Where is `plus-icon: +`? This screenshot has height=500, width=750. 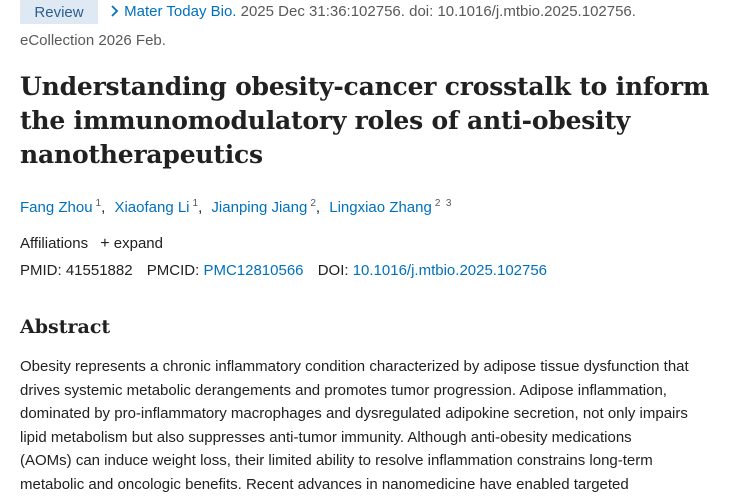
plus-icon: + is located at coordinates (105, 243).